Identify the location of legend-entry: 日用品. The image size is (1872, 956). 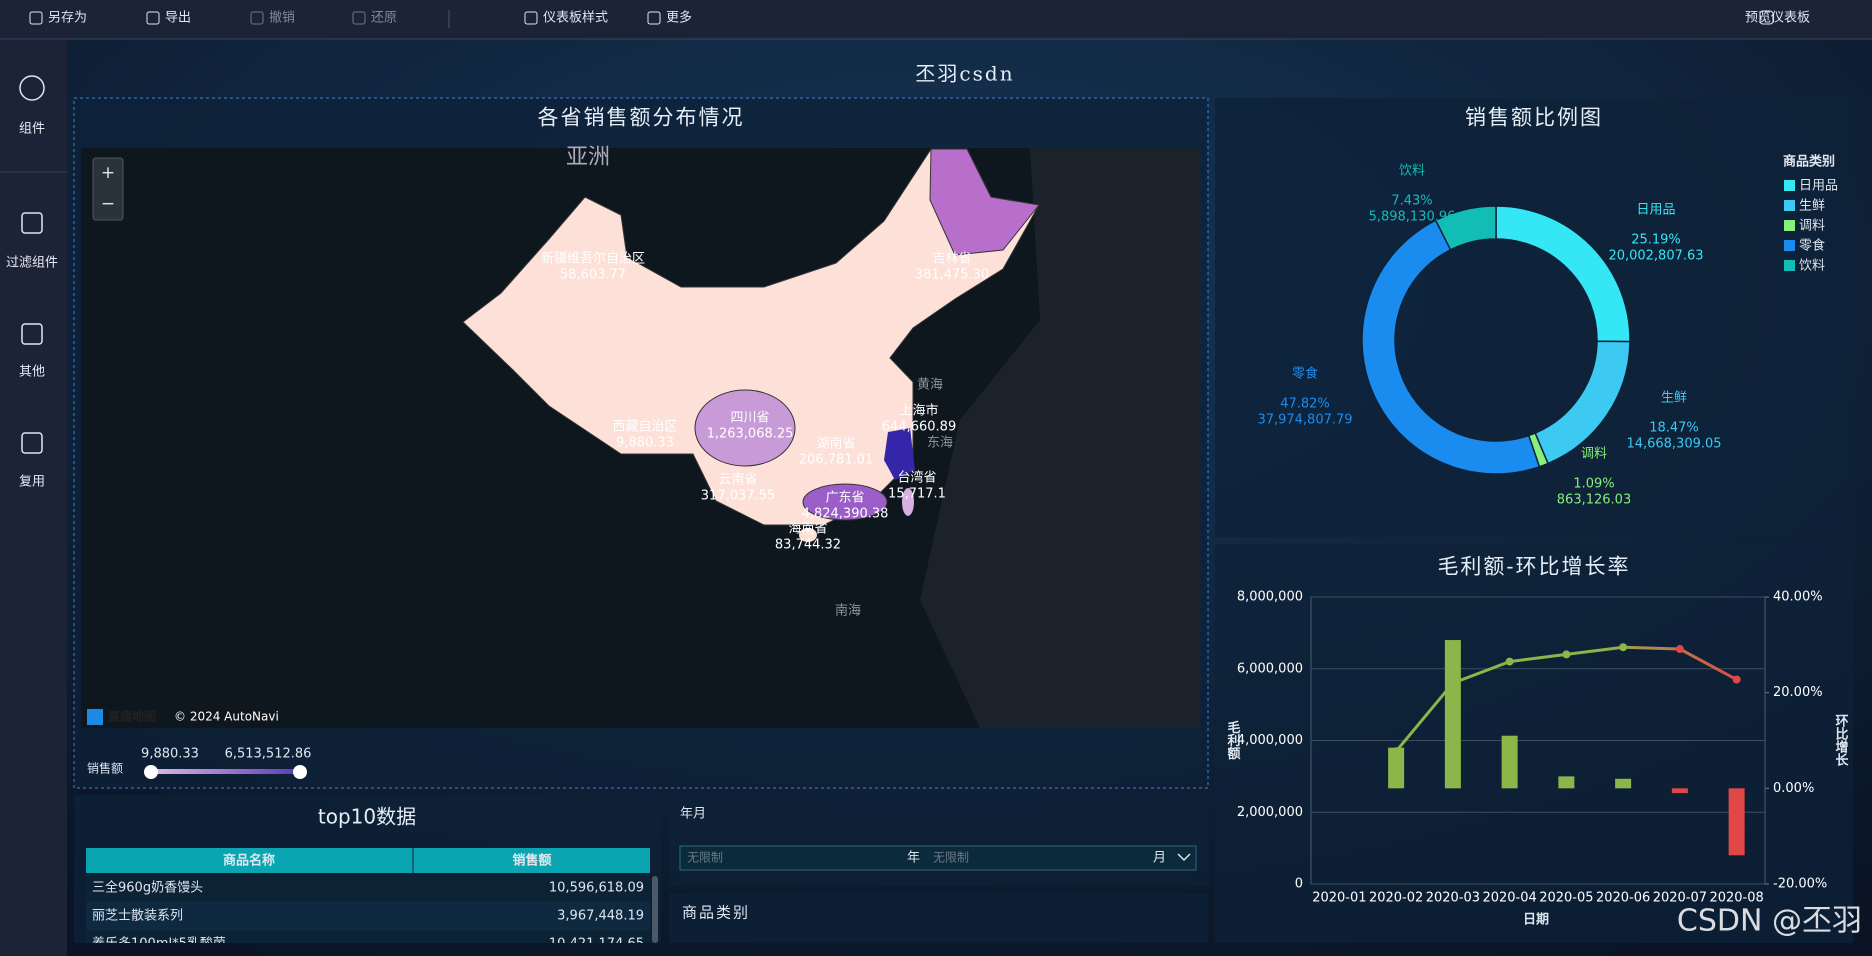
(1818, 186).